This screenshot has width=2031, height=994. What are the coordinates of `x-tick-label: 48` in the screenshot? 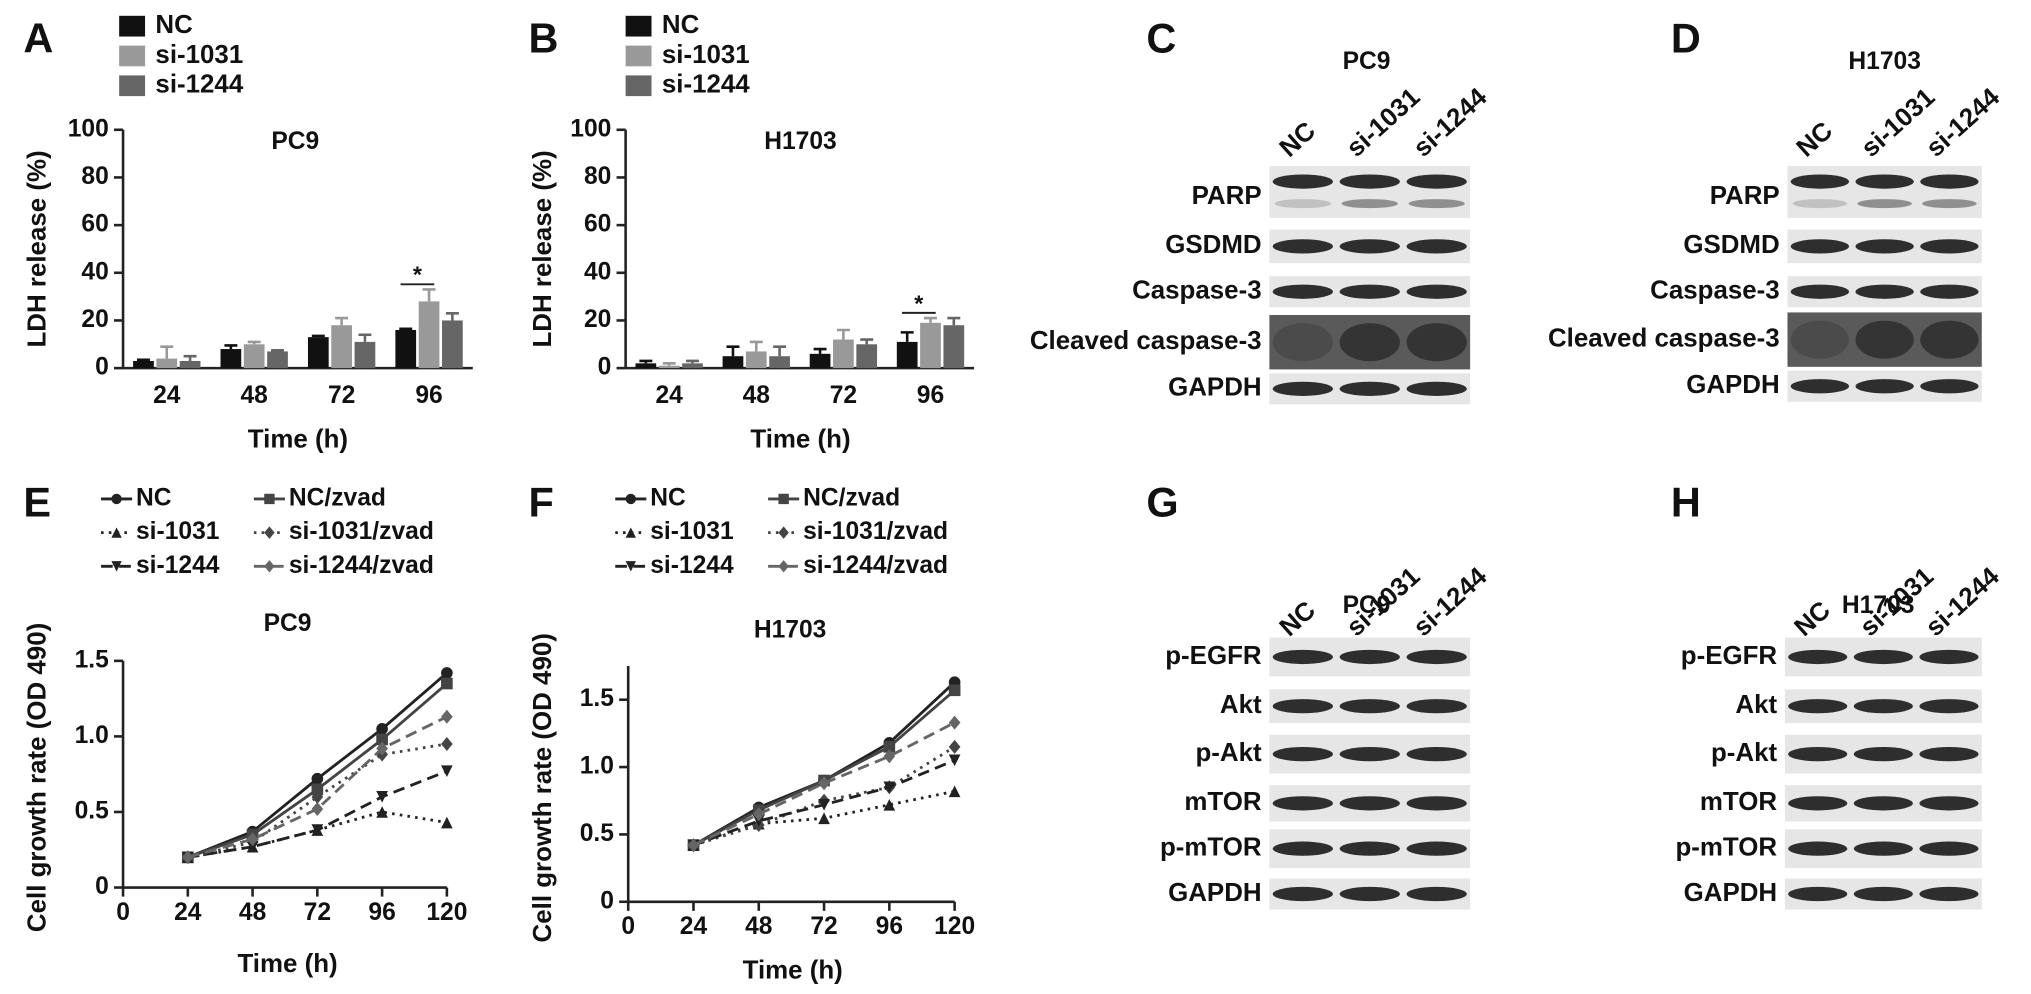 It's located at (756, 395).